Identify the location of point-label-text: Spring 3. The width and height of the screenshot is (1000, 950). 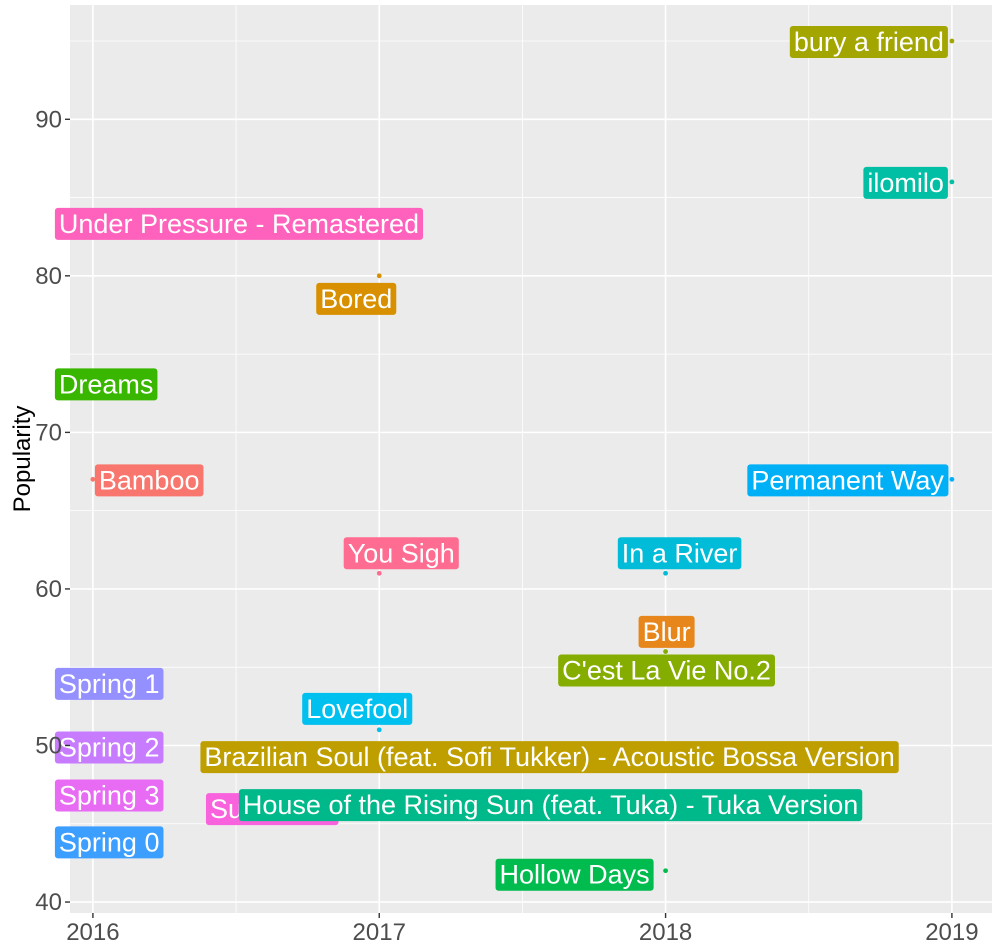
(109, 795).